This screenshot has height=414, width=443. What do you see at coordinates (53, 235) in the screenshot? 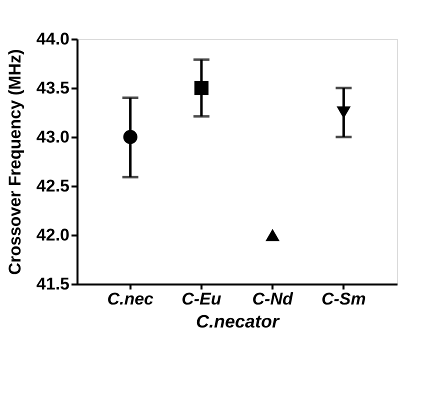
I see `y-tick-label: 42.0` at bounding box center [53, 235].